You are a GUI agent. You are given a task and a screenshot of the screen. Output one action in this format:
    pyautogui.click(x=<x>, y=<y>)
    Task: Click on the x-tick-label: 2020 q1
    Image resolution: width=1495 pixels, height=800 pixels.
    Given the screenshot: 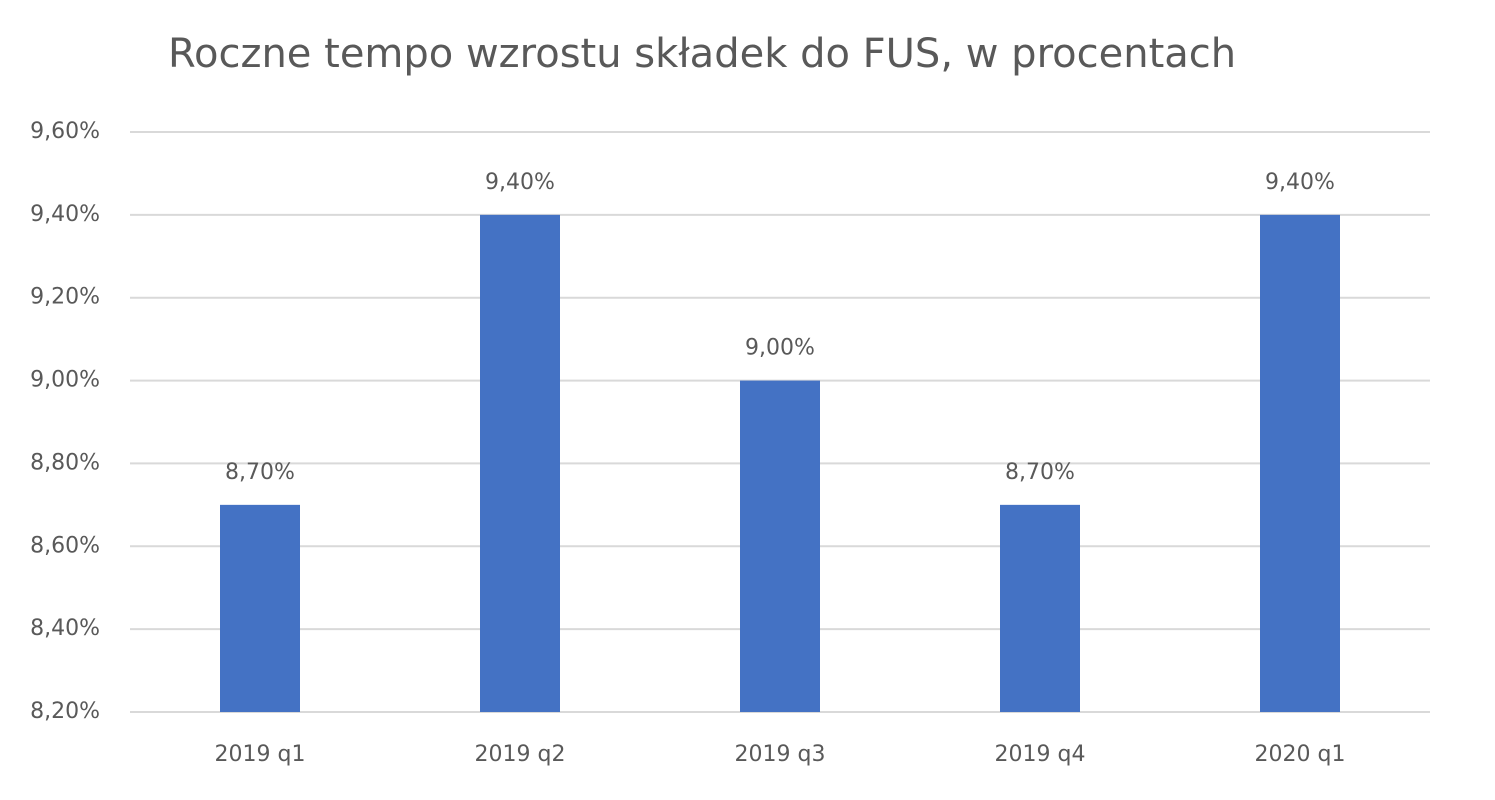 What is the action you would take?
    pyautogui.click(x=1300, y=754)
    